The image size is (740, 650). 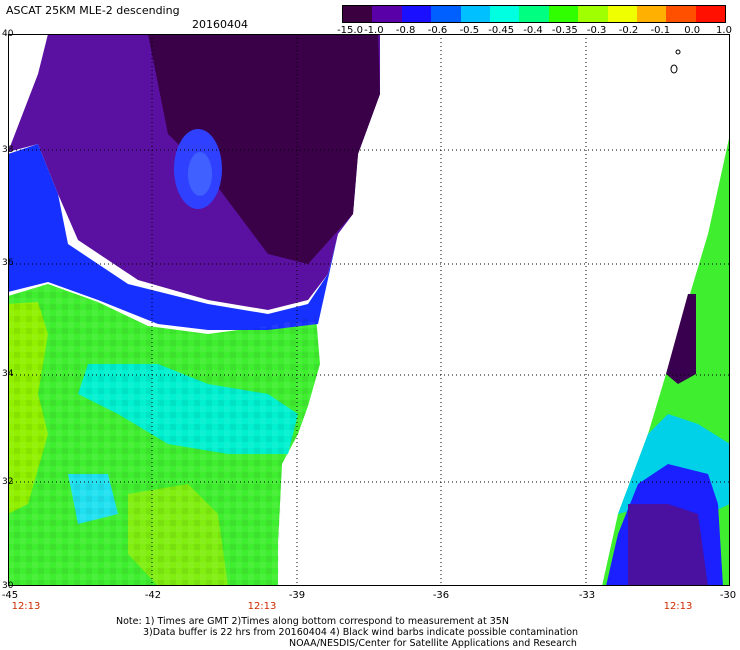 I want to click on lat-label-38: 38, so click(x=8, y=150).